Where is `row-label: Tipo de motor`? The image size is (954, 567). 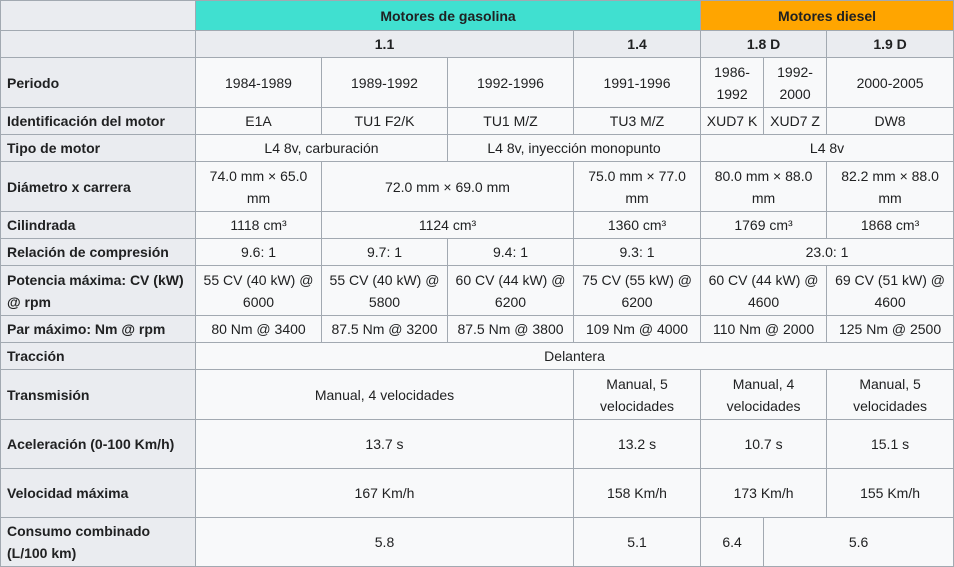 row-label: Tipo de motor is located at coordinates (98, 148).